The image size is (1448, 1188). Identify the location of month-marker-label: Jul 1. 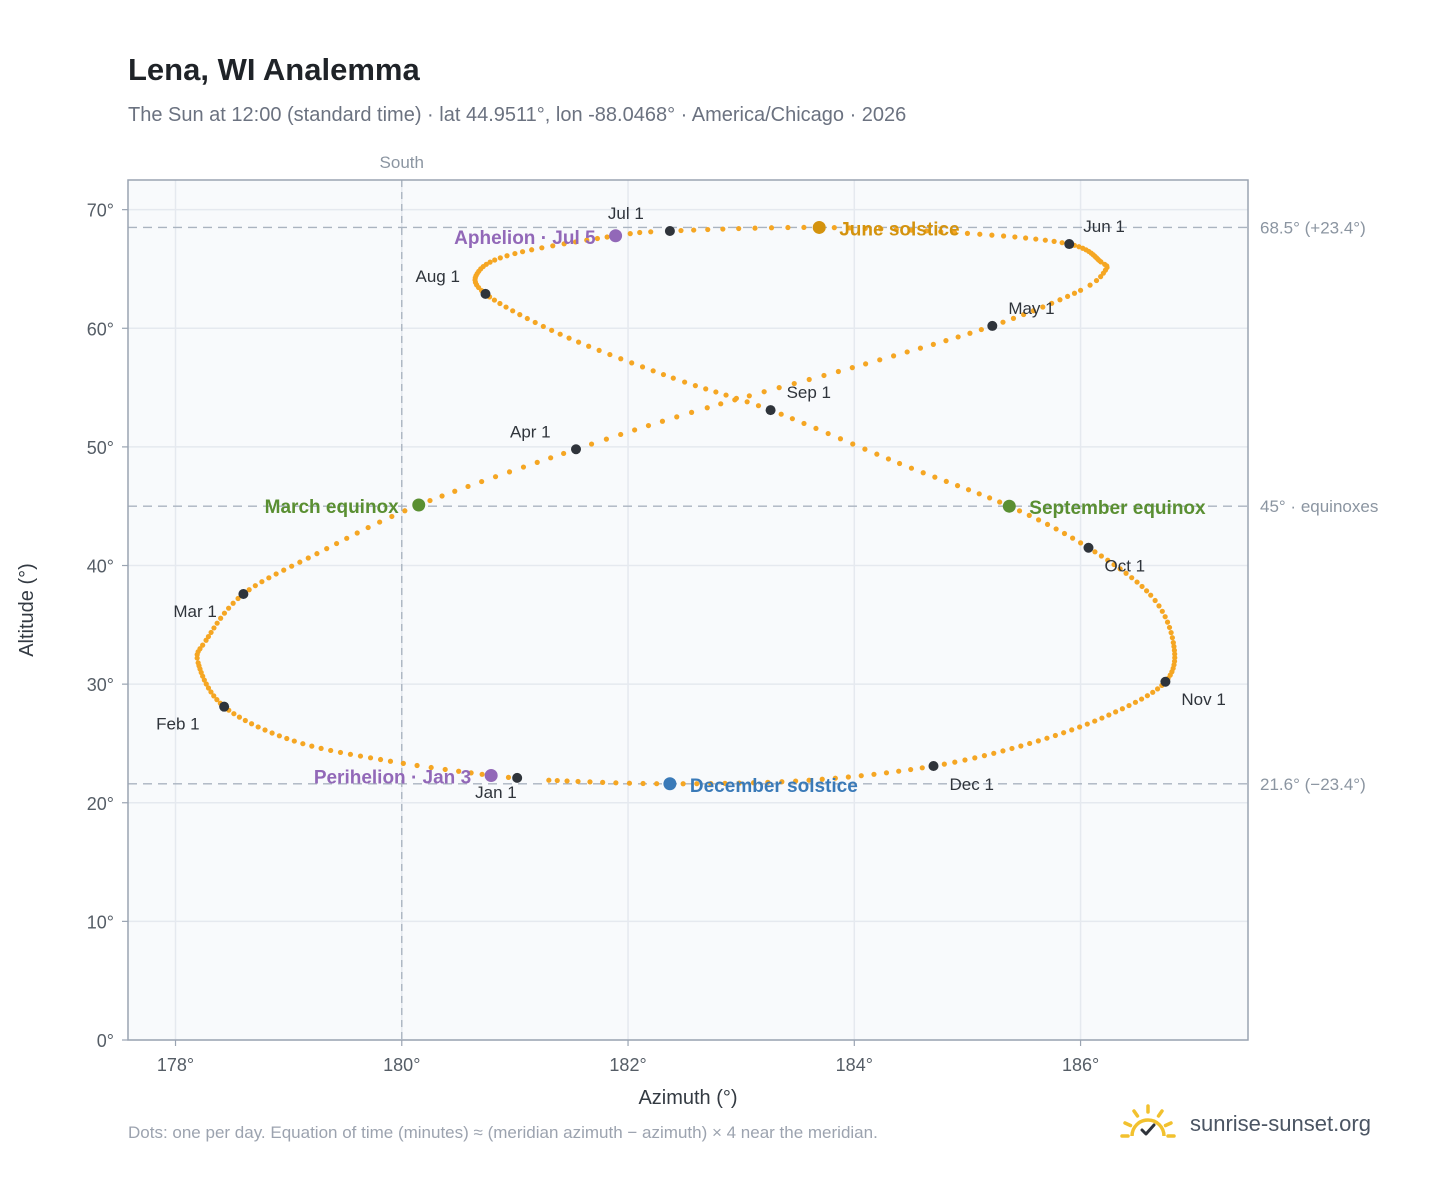
(626, 213).